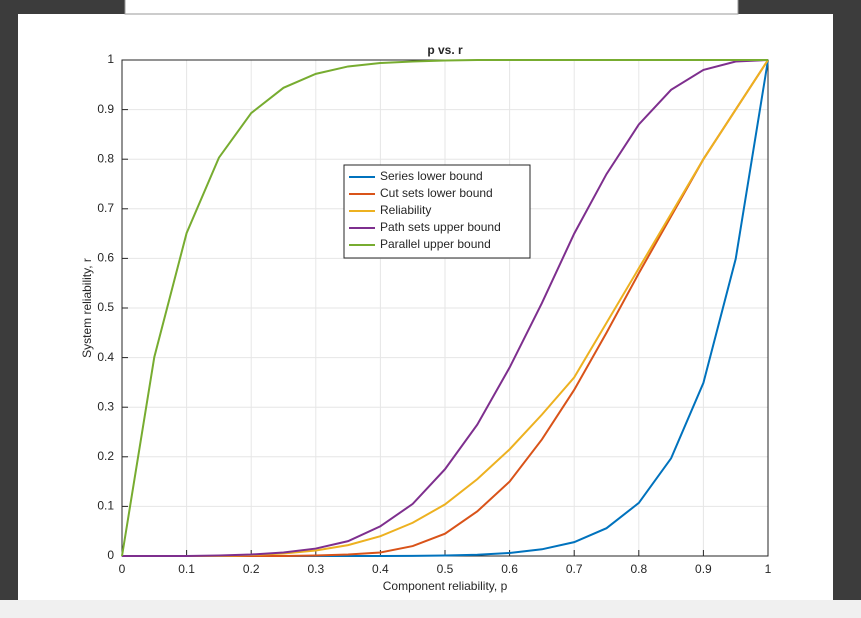 The width and height of the screenshot is (861, 618). Describe the element at coordinates (445, 50) in the screenshot. I see `chart-title: p vs. r` at that location.